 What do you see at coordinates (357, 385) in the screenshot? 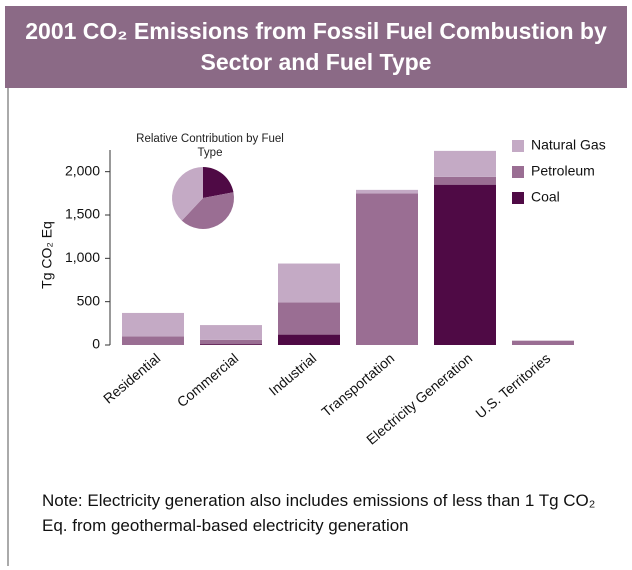
I see `x-tick-label: Transportation` at bounding box center [357, 385].